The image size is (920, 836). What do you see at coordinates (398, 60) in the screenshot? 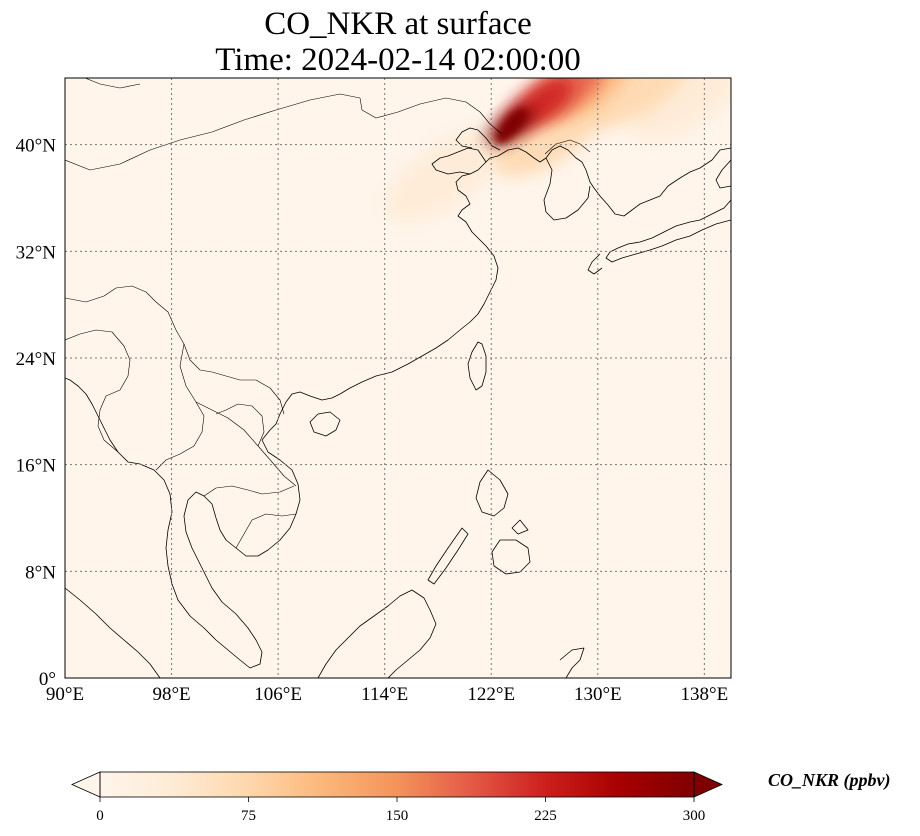
I see `title-line-2: Time: 2024-02-14 02:00:00` at bounding box center [398, 60].